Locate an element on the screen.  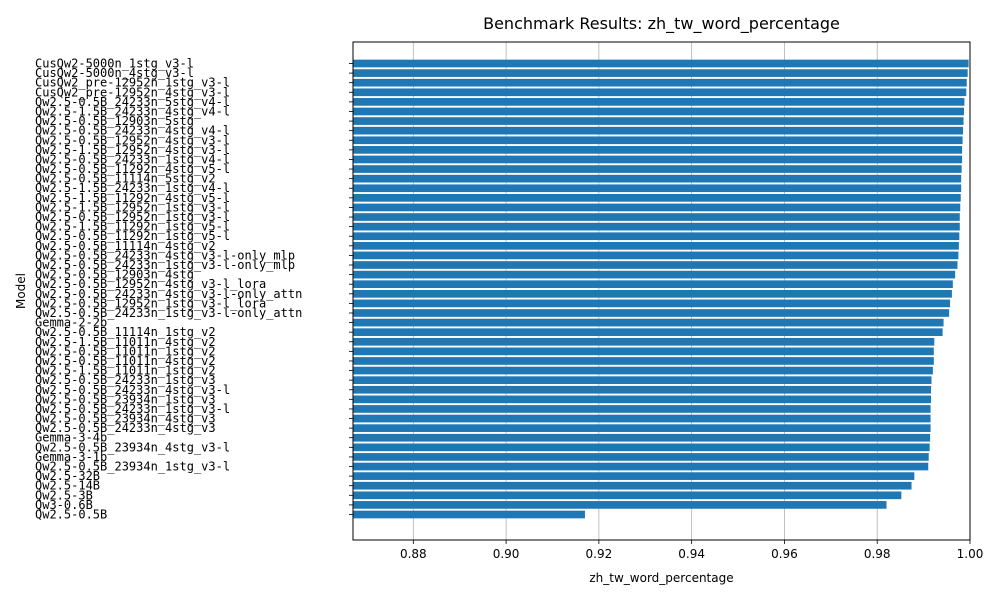
x-tick-label: 0.92 is located at coordinates (599, 554).